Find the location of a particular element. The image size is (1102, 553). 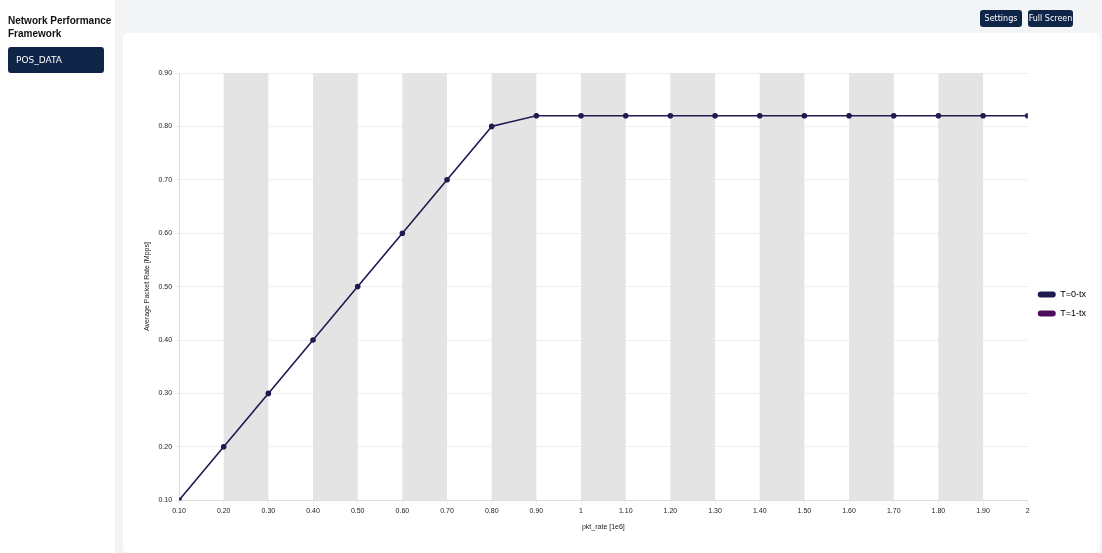

text: Full Screen is located at coordinates (1050, 18).